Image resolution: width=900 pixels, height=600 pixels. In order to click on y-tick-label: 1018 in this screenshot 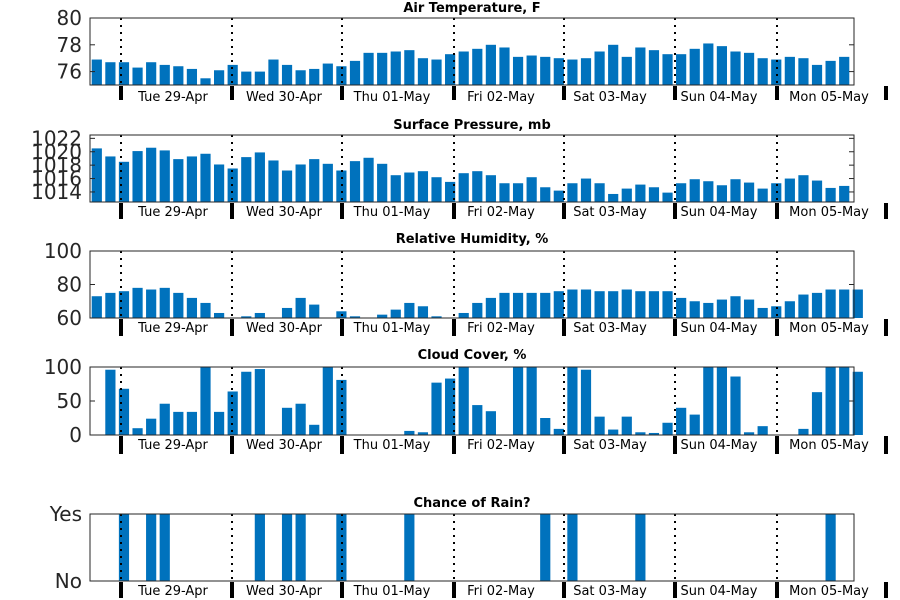, I will do `click(56, 165)`.